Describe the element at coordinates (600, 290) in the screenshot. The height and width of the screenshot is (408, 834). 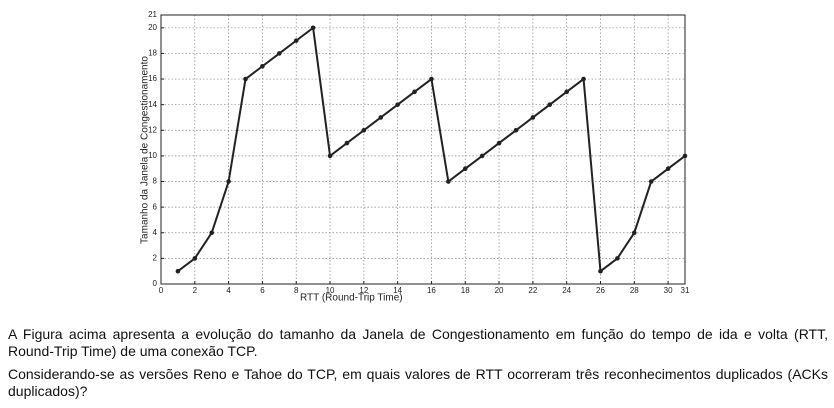
I see `x-tick-label: 26` at that location.